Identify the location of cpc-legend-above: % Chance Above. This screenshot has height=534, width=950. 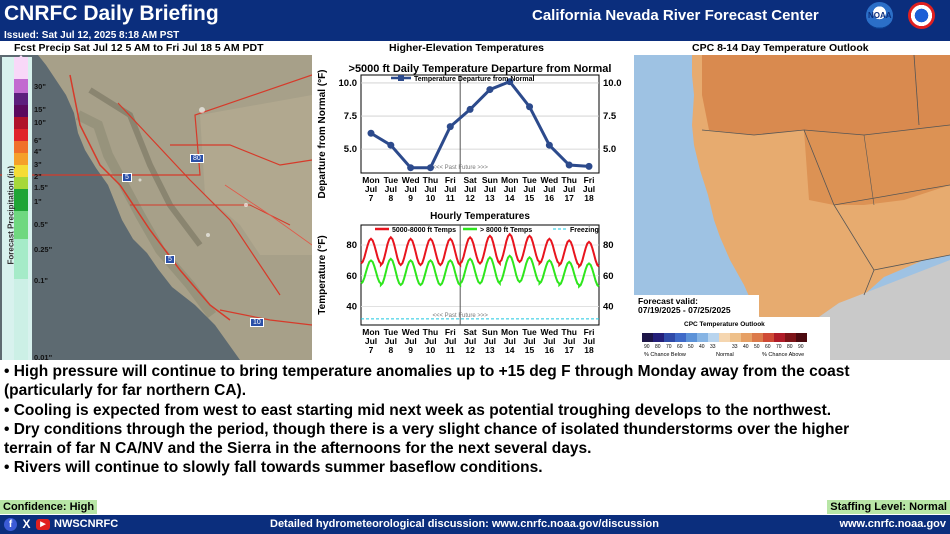
(783, 355).